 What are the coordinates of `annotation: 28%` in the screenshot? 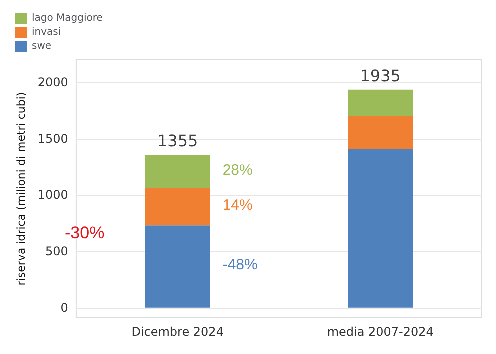 It's located at (237, 170).